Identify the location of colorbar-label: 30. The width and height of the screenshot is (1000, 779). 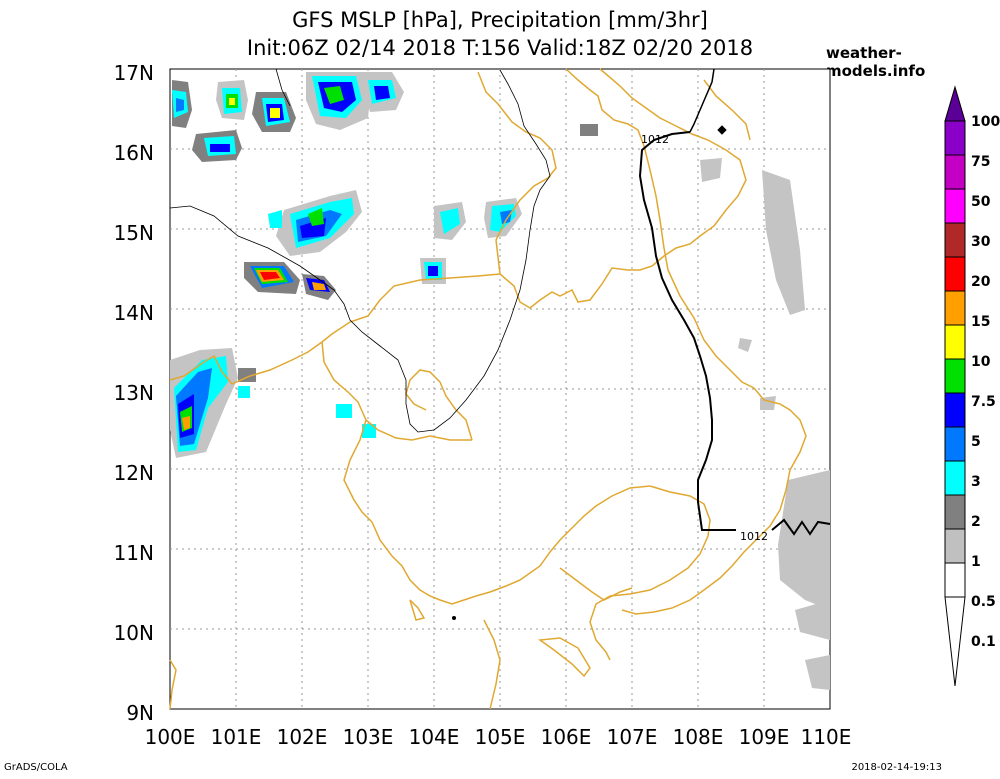
(981, 242).